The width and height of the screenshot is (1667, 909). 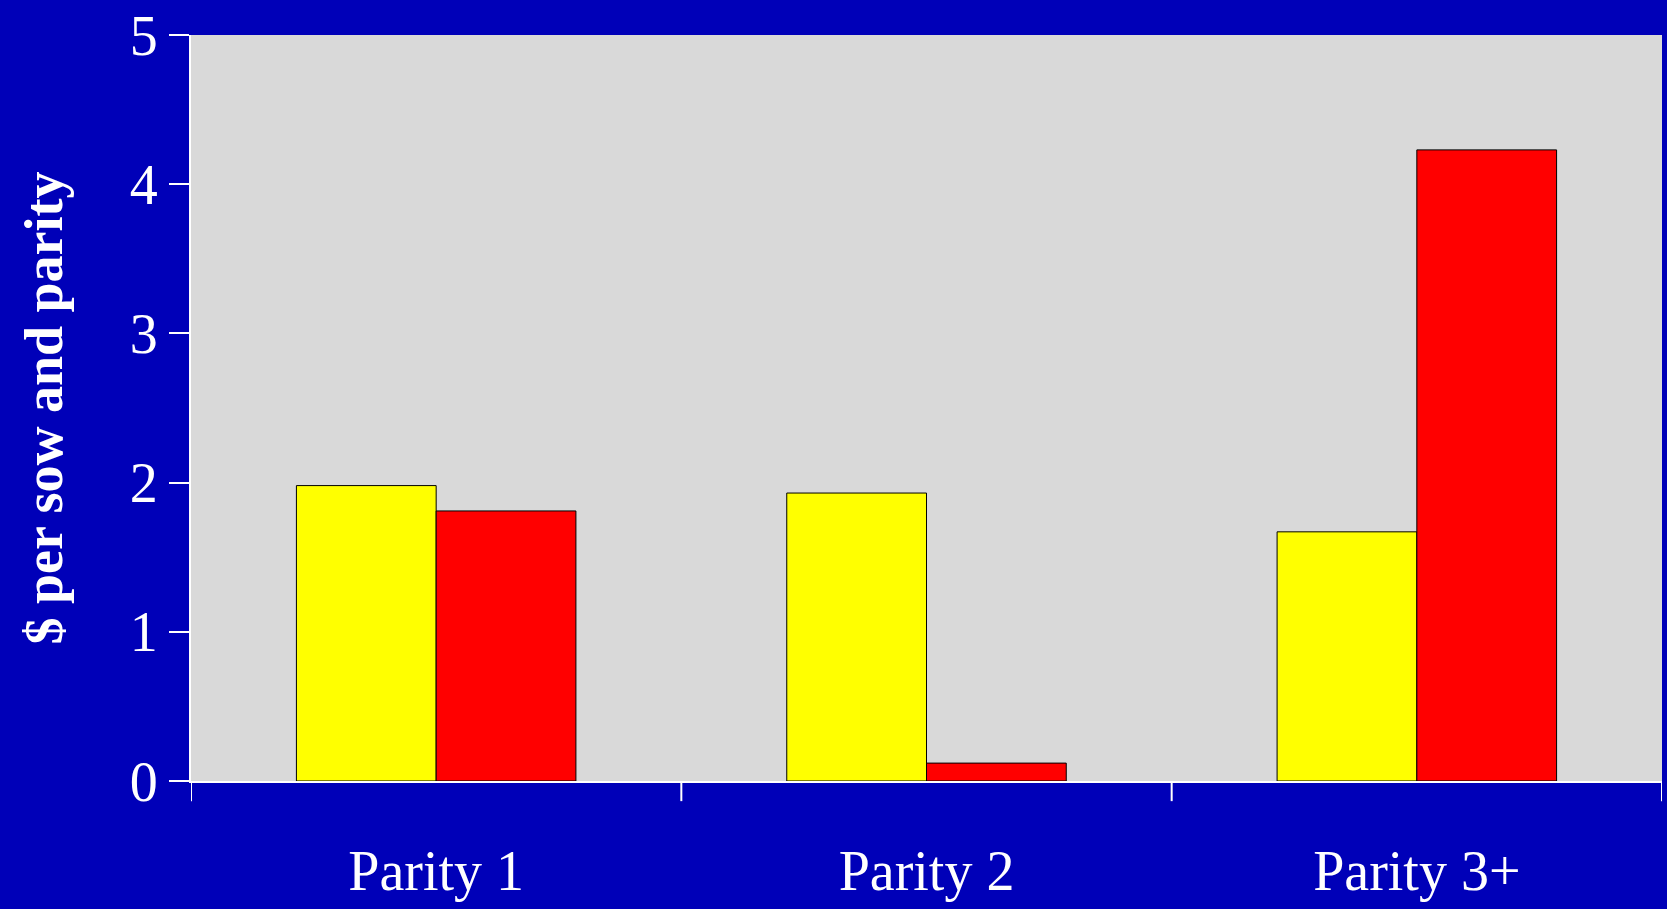 I want to click on x-tick-label: Parity 1, so click(x=436, y=871).